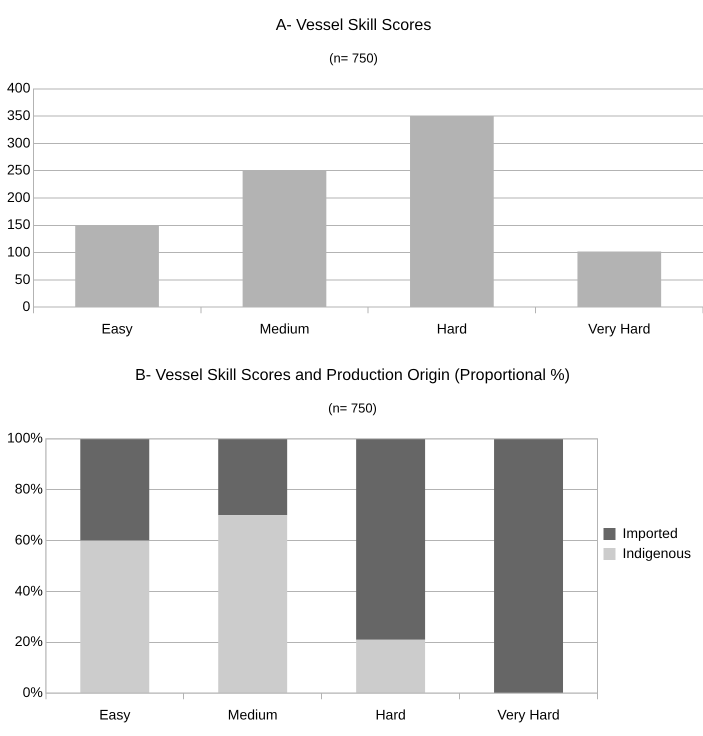 This screenshot has width=703, height=736. I want to click on y-tick-label: 250, so click(19, 170).